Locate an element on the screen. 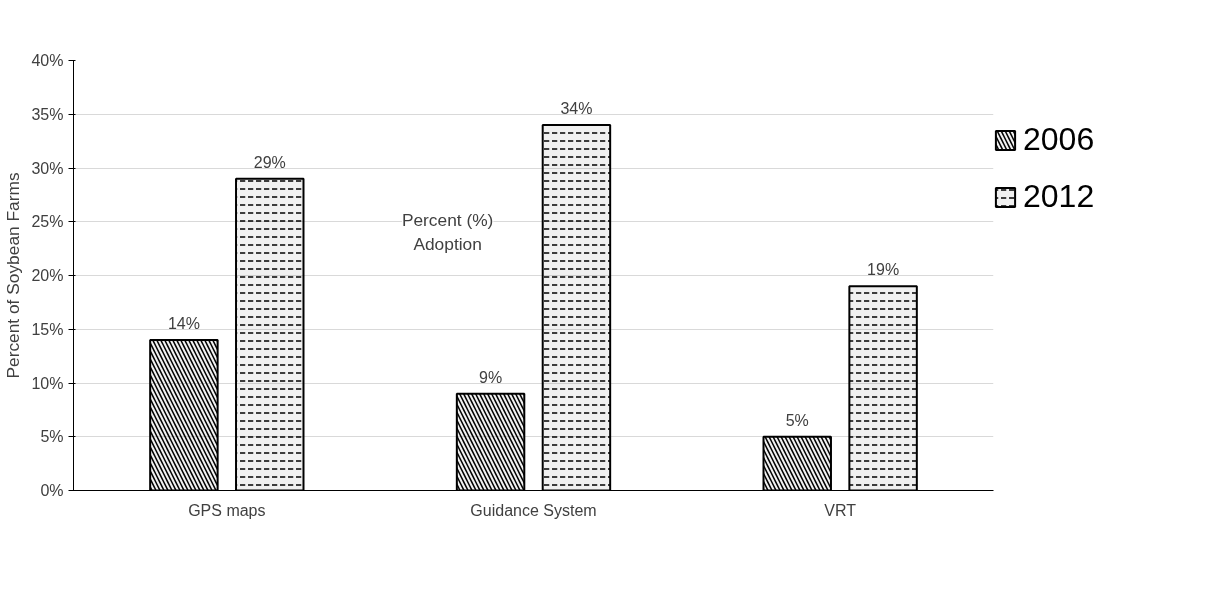 This screenshot has width=1212, height=614. y-tick-label: 25% is located at coordinates (47, 222).